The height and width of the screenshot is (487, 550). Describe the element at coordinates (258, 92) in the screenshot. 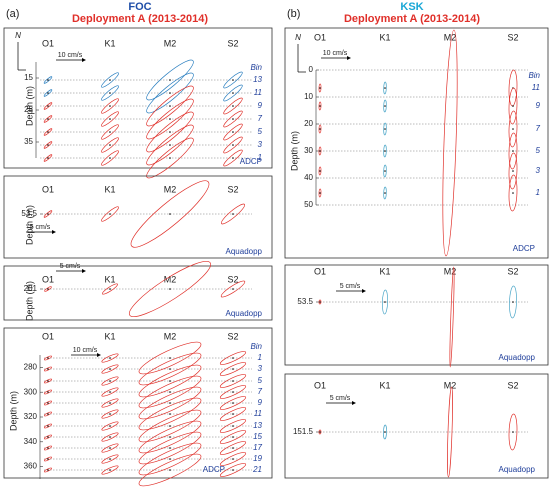

I see `bin-label: 11` at that location.